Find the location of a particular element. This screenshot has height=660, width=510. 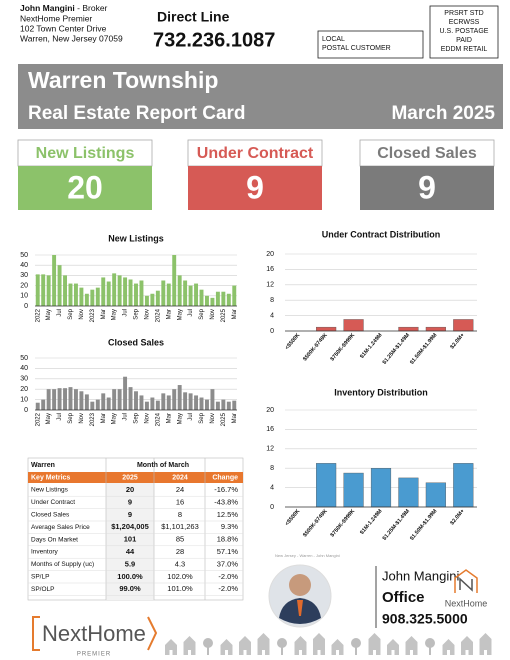

banner-subtitle: Real Estate Report Card is located at coordinates (137, 113).